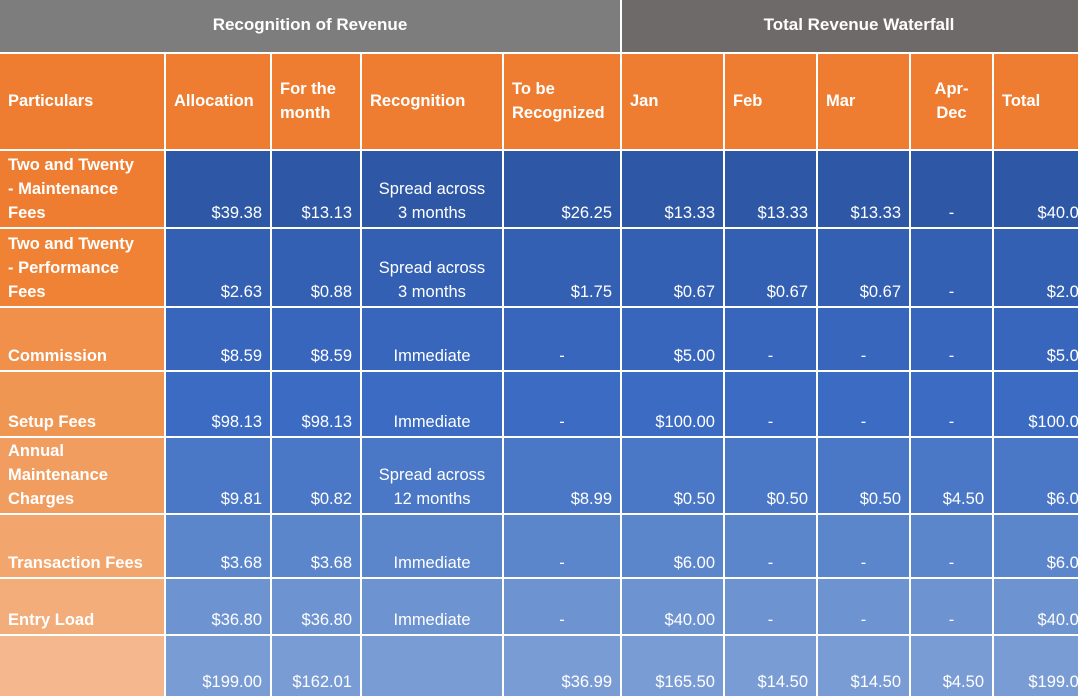 The height and width of the screenshot is (696, 1078). I want to click on cell-jan: $40.00, so click(672, 606).